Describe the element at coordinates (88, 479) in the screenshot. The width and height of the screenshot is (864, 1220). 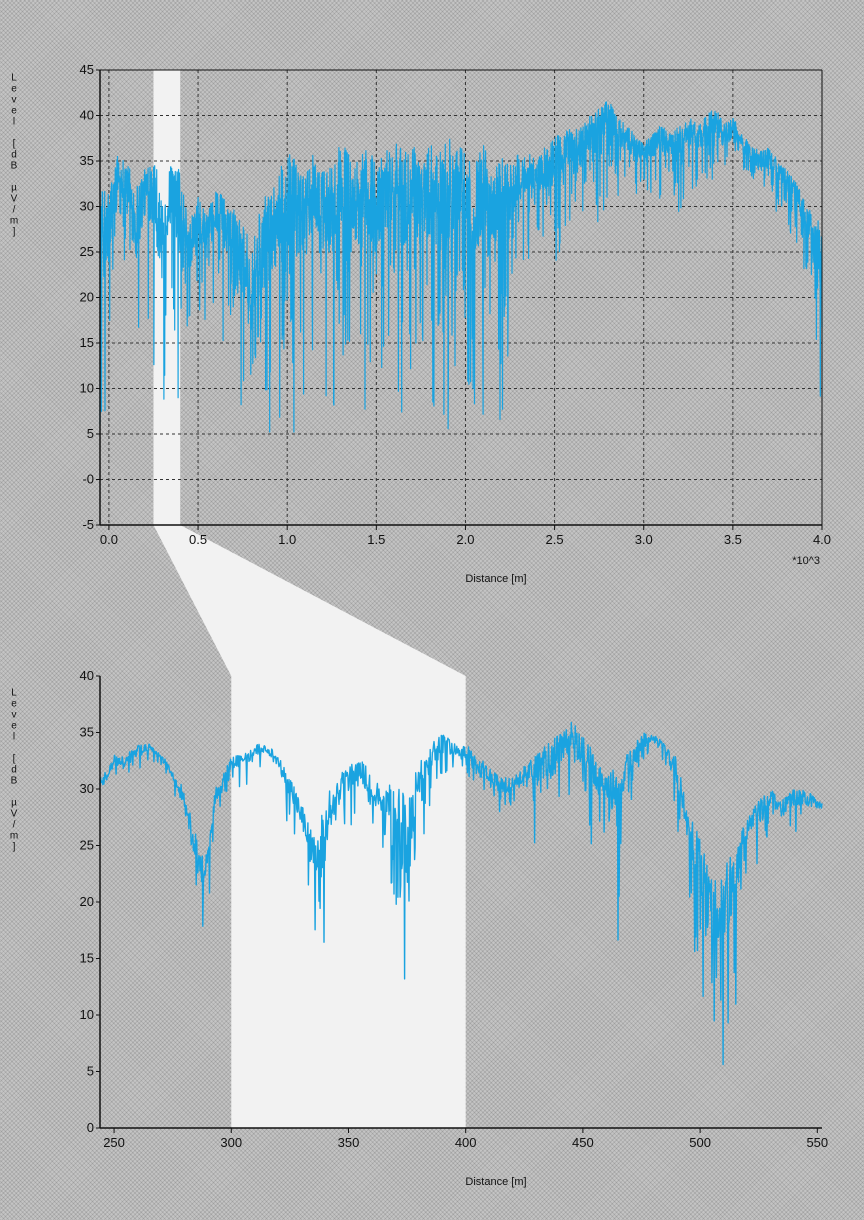
I see `y-tick-label: -0` at that location.